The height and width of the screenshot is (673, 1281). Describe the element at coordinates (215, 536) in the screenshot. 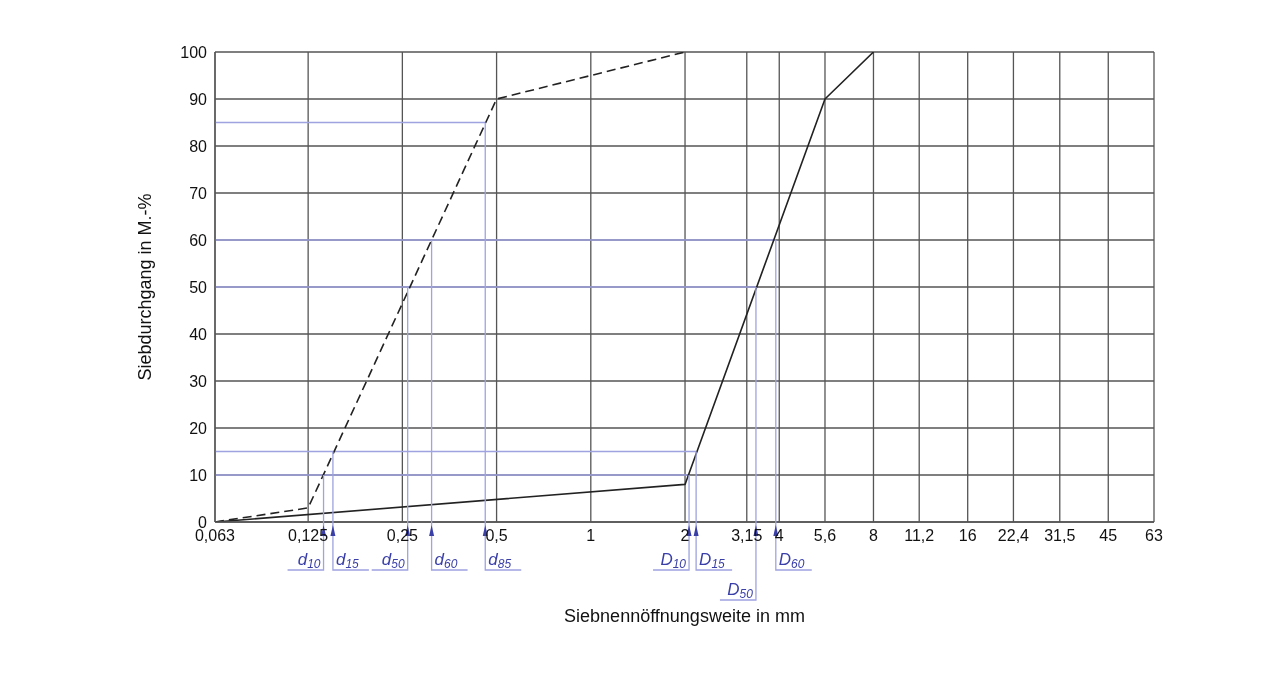

I see `x-tick-label: 0,063` at that location.